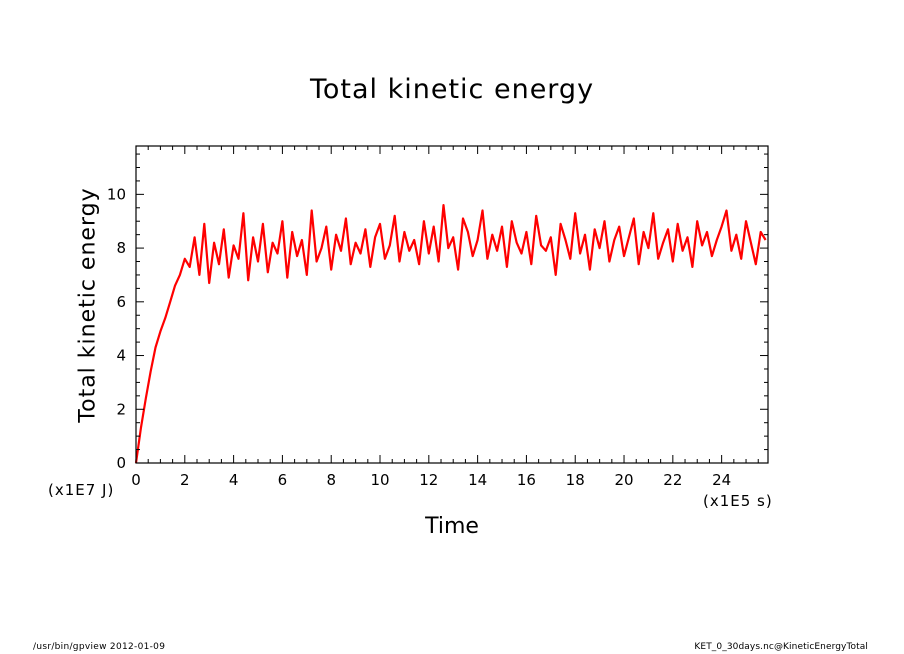  What do you see at coordinates (331, 480) in the screenshot?
I see `x-tick-label: 8` at bounding box center [331, 480].